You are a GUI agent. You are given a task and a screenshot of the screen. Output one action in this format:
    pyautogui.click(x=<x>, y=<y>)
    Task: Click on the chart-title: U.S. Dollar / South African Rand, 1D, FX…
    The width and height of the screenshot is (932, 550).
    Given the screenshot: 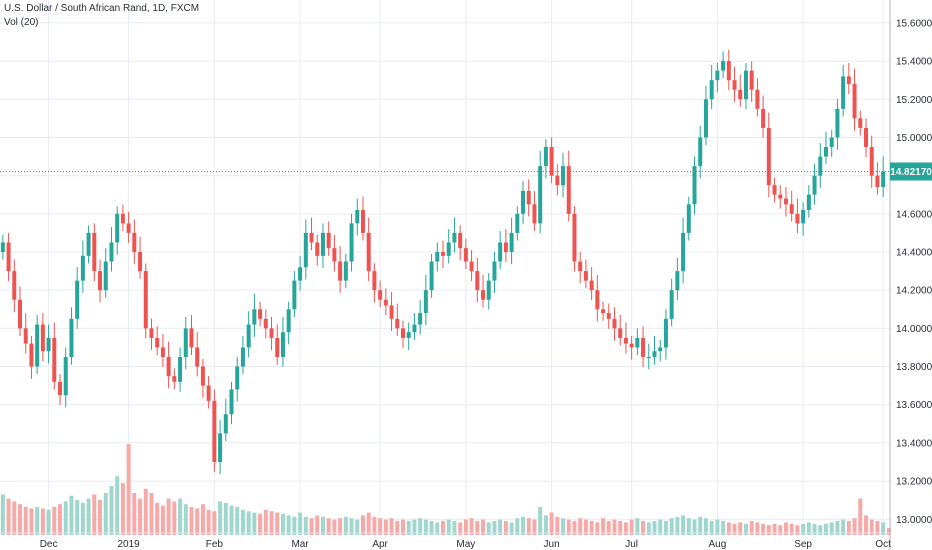 What is the action you would take?
    pyautogui.click(x=102, y=8)
    